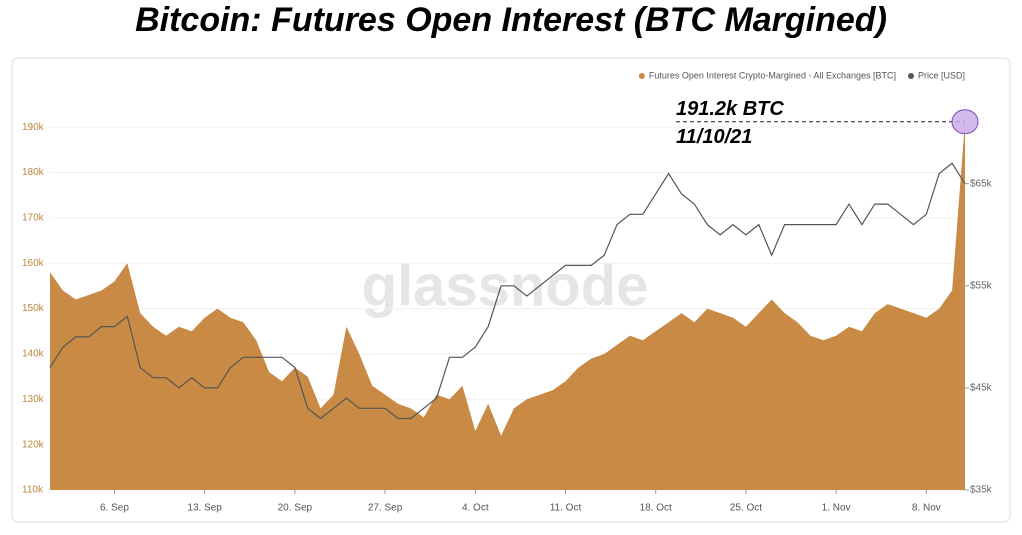  What do you see at coordinates (33, 218) in the screenshot?
I see `y-tick-label: 170k` at bounding box center [33, 218].